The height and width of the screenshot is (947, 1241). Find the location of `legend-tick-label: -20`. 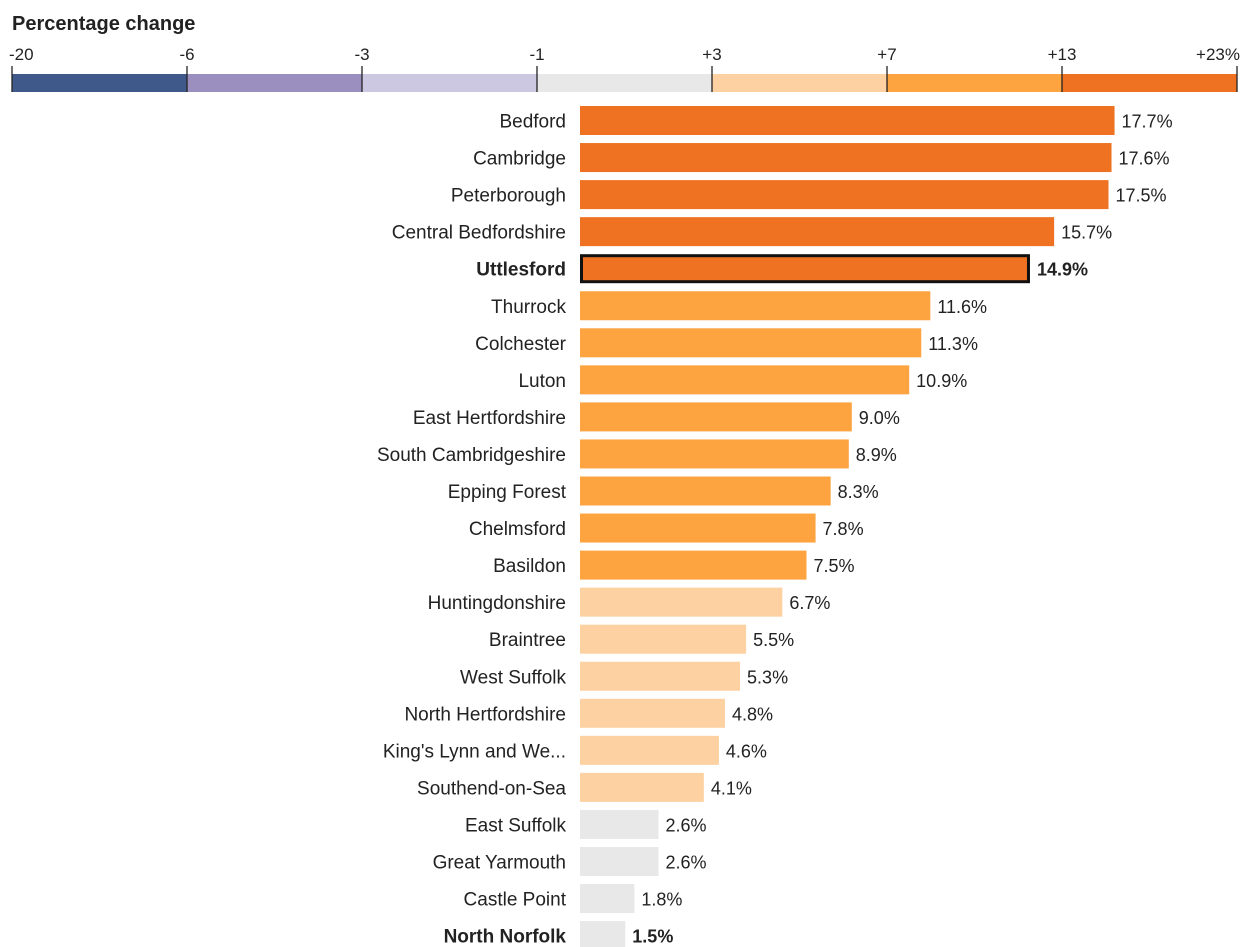

legend-tick-label: -20 is located at coordinates (21, 54).